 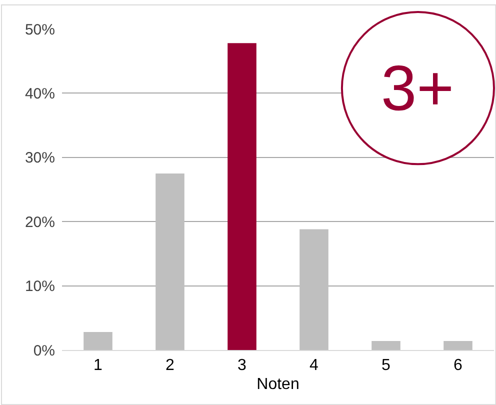 What do you see at coordinates (386, 365) in the screenshot?
I see `x-tick-label: 5` at bounding box center [386, 365].